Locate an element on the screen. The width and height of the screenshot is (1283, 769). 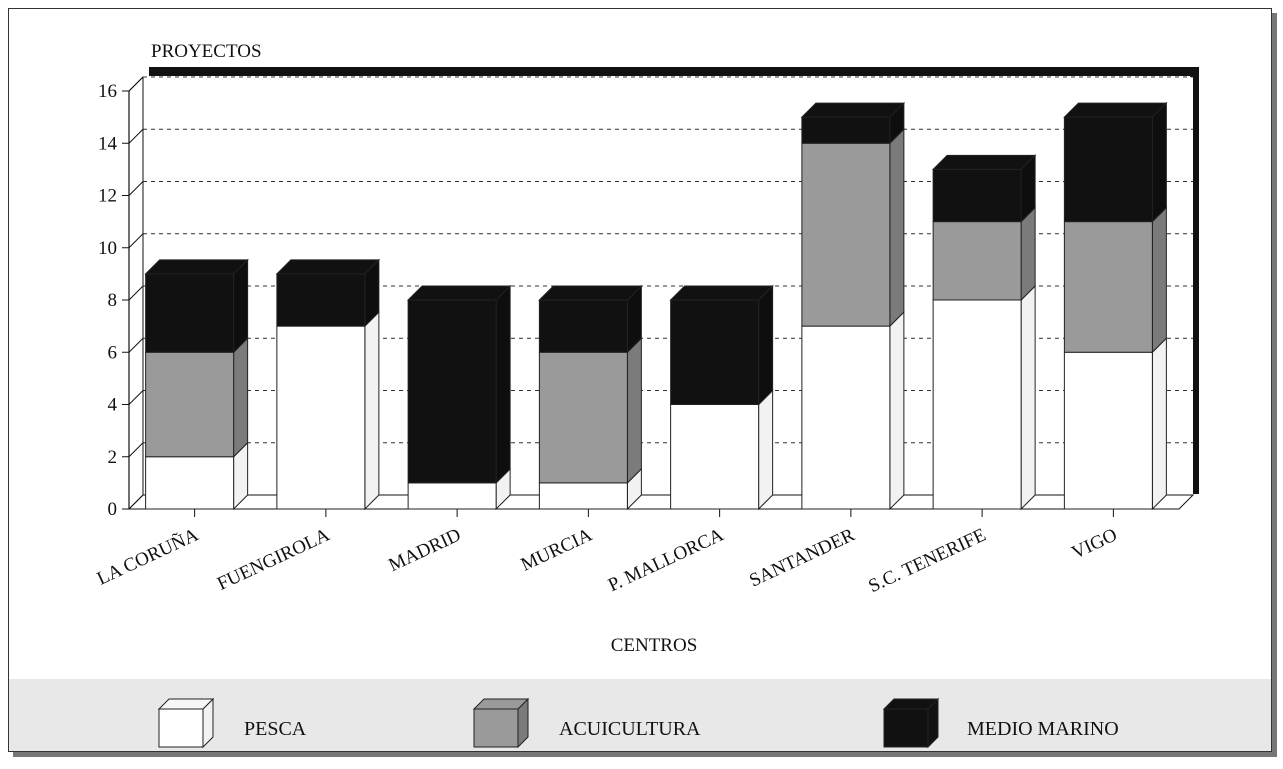
y-tick-label: 8 is located at coordinates (113, 300).